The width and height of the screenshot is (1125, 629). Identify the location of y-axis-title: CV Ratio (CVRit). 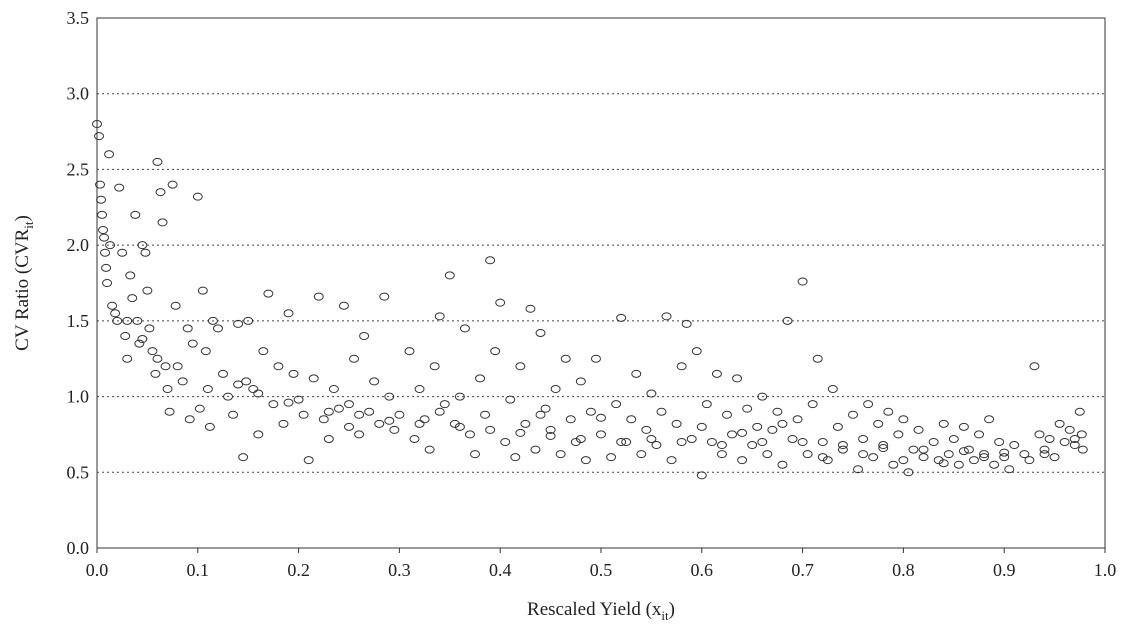
(24, 283).